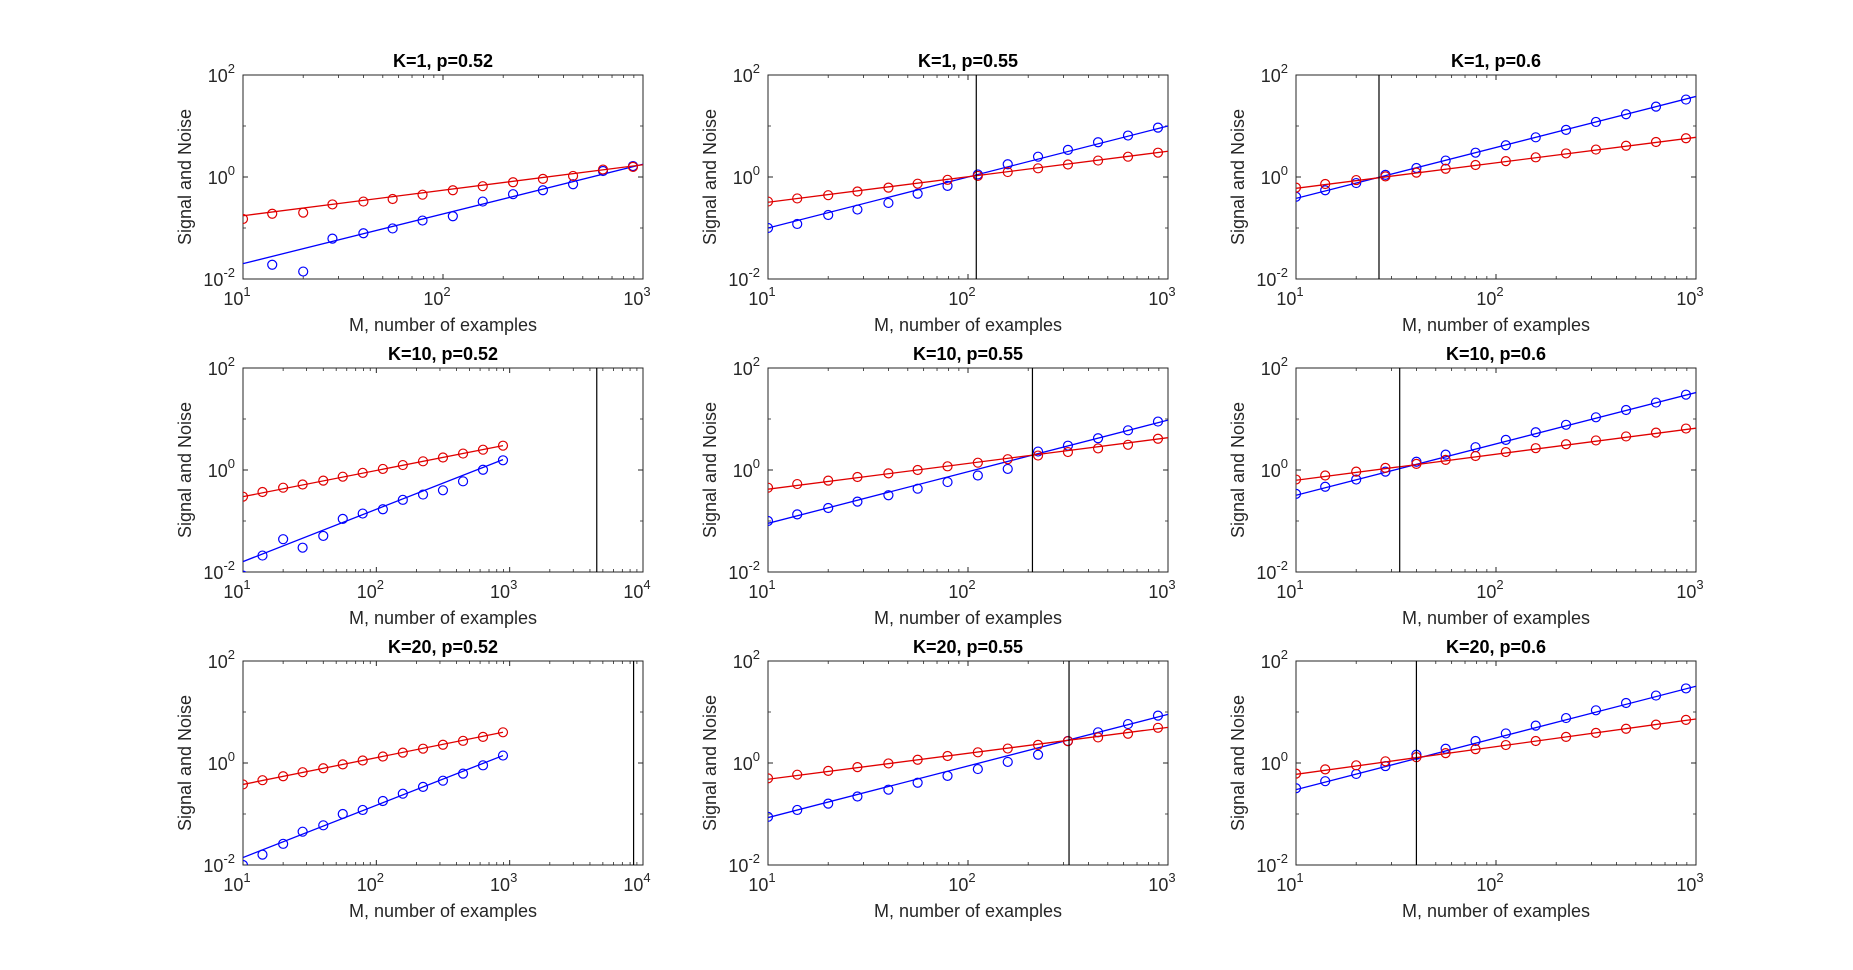  What do you see at coordinates (443, 354) in the screenshot?
I see `subplot-title: K=10, p=0.52` at bounding box center [443, 354].